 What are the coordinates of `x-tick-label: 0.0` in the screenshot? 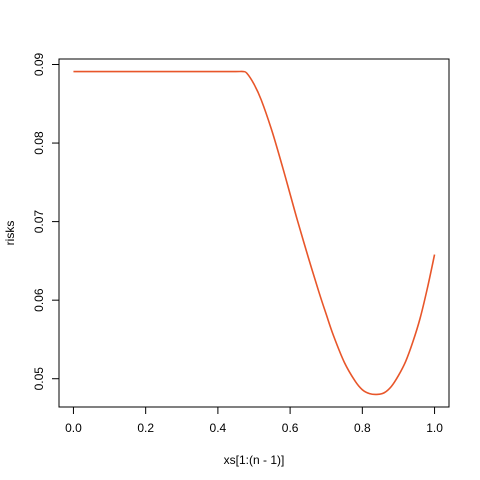 It's located at (73, 428).